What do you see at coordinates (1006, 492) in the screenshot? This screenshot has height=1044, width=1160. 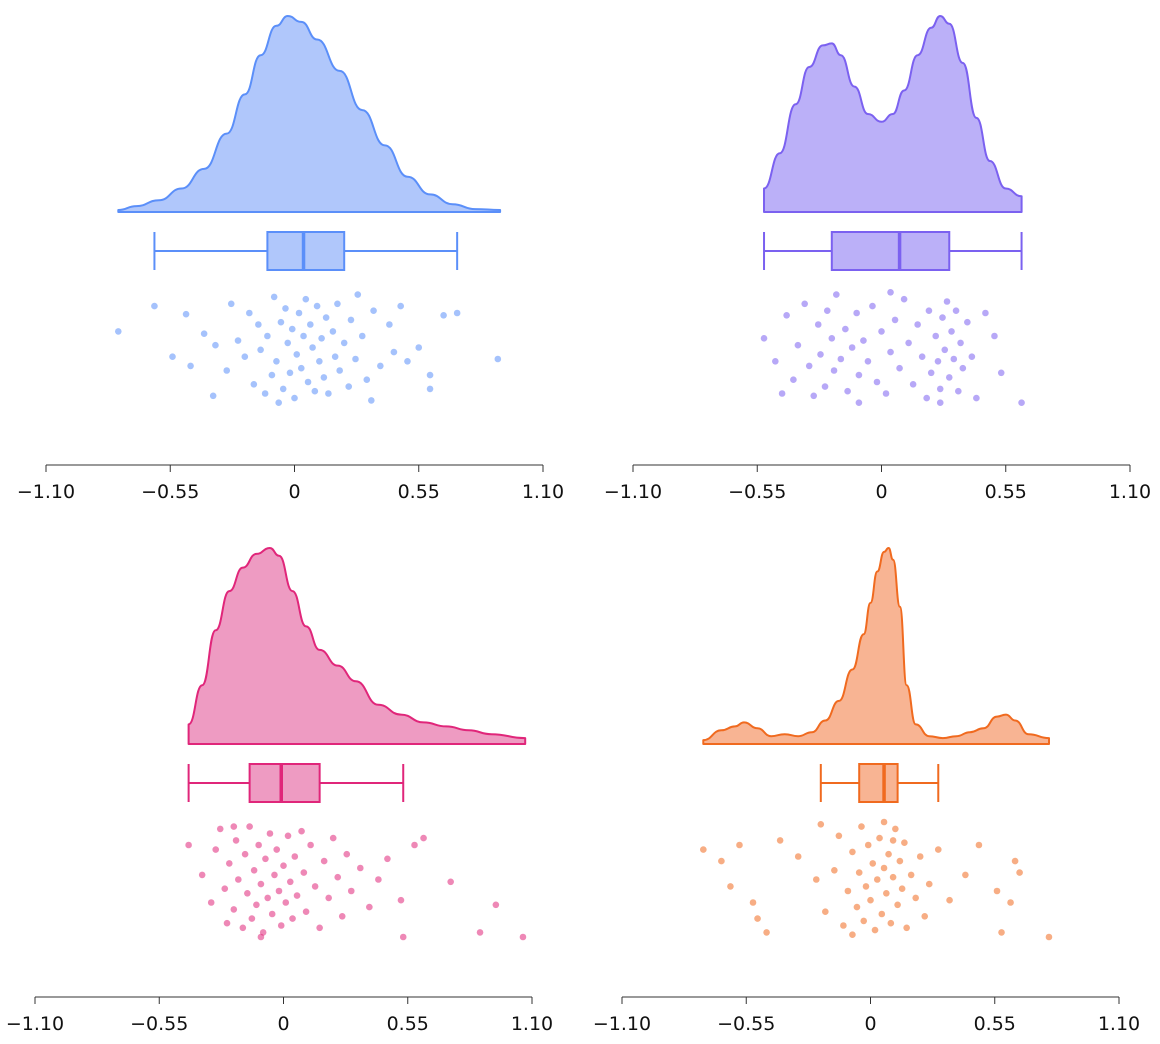 I see `x-tick-label: 0.55` at bounding box center [1006, 492].